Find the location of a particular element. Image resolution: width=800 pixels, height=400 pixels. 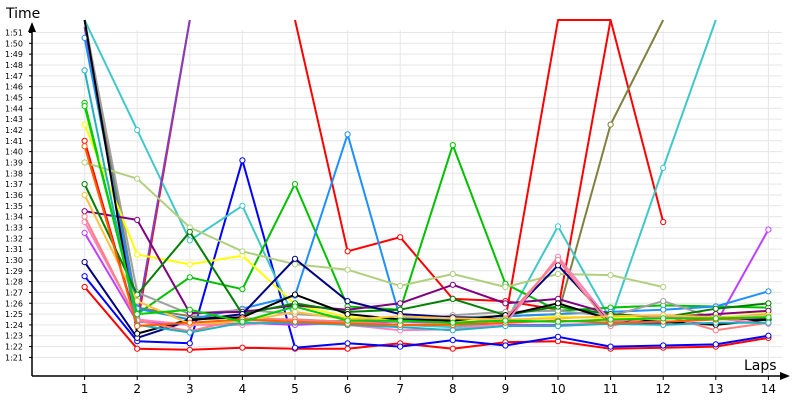

x-tick-label: 7 is located at coordinates (400, 389).